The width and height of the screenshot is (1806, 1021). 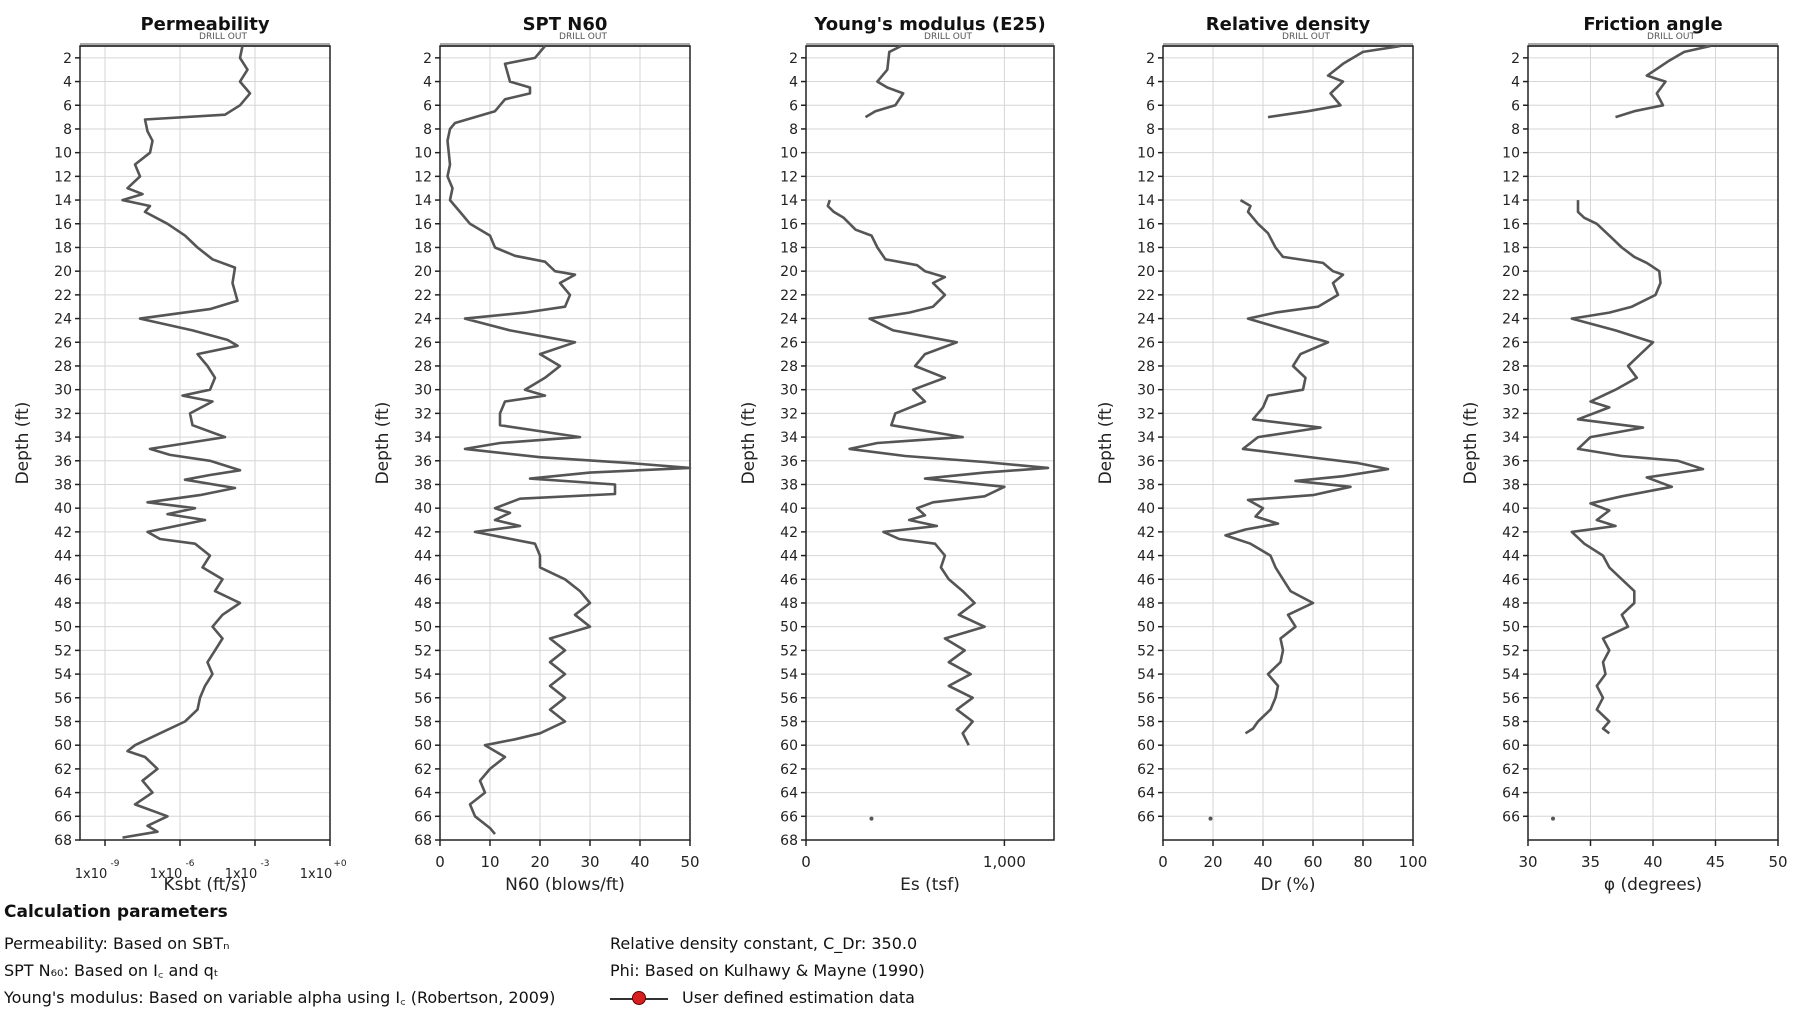 I want to click on chart-2-y-tick-label: 10, so click(x=423, y=154).